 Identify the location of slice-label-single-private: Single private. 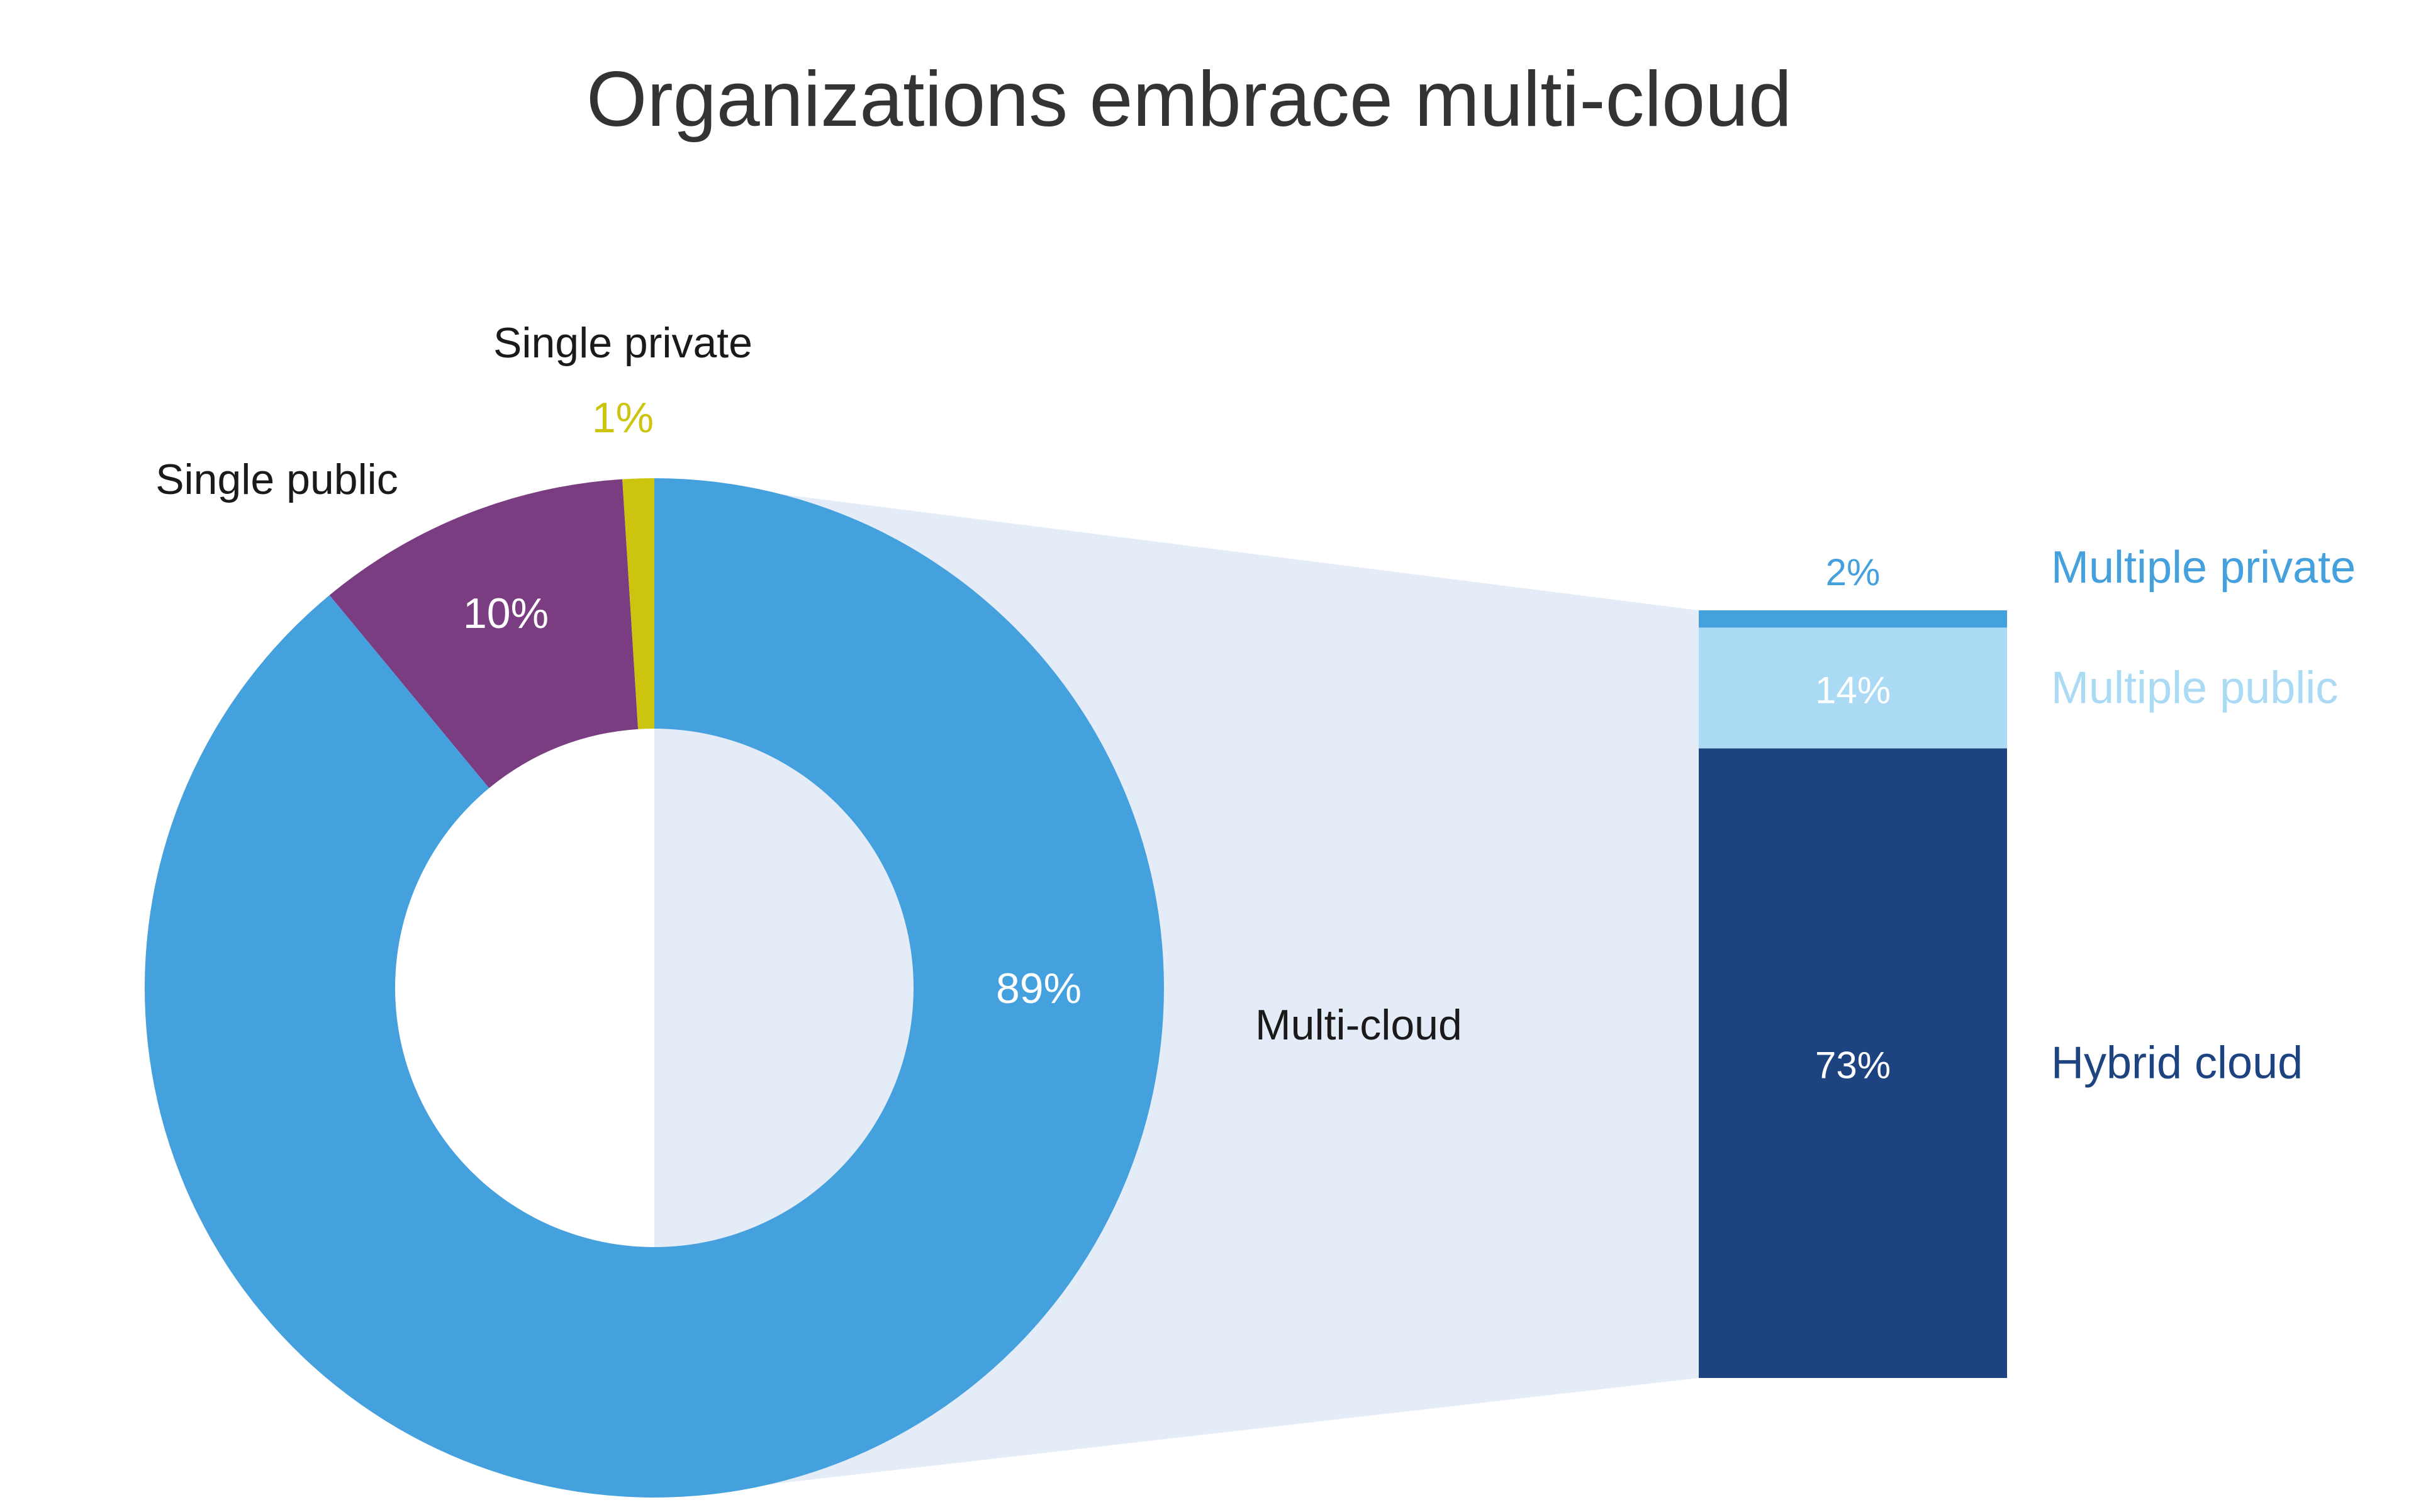
(622, 343).